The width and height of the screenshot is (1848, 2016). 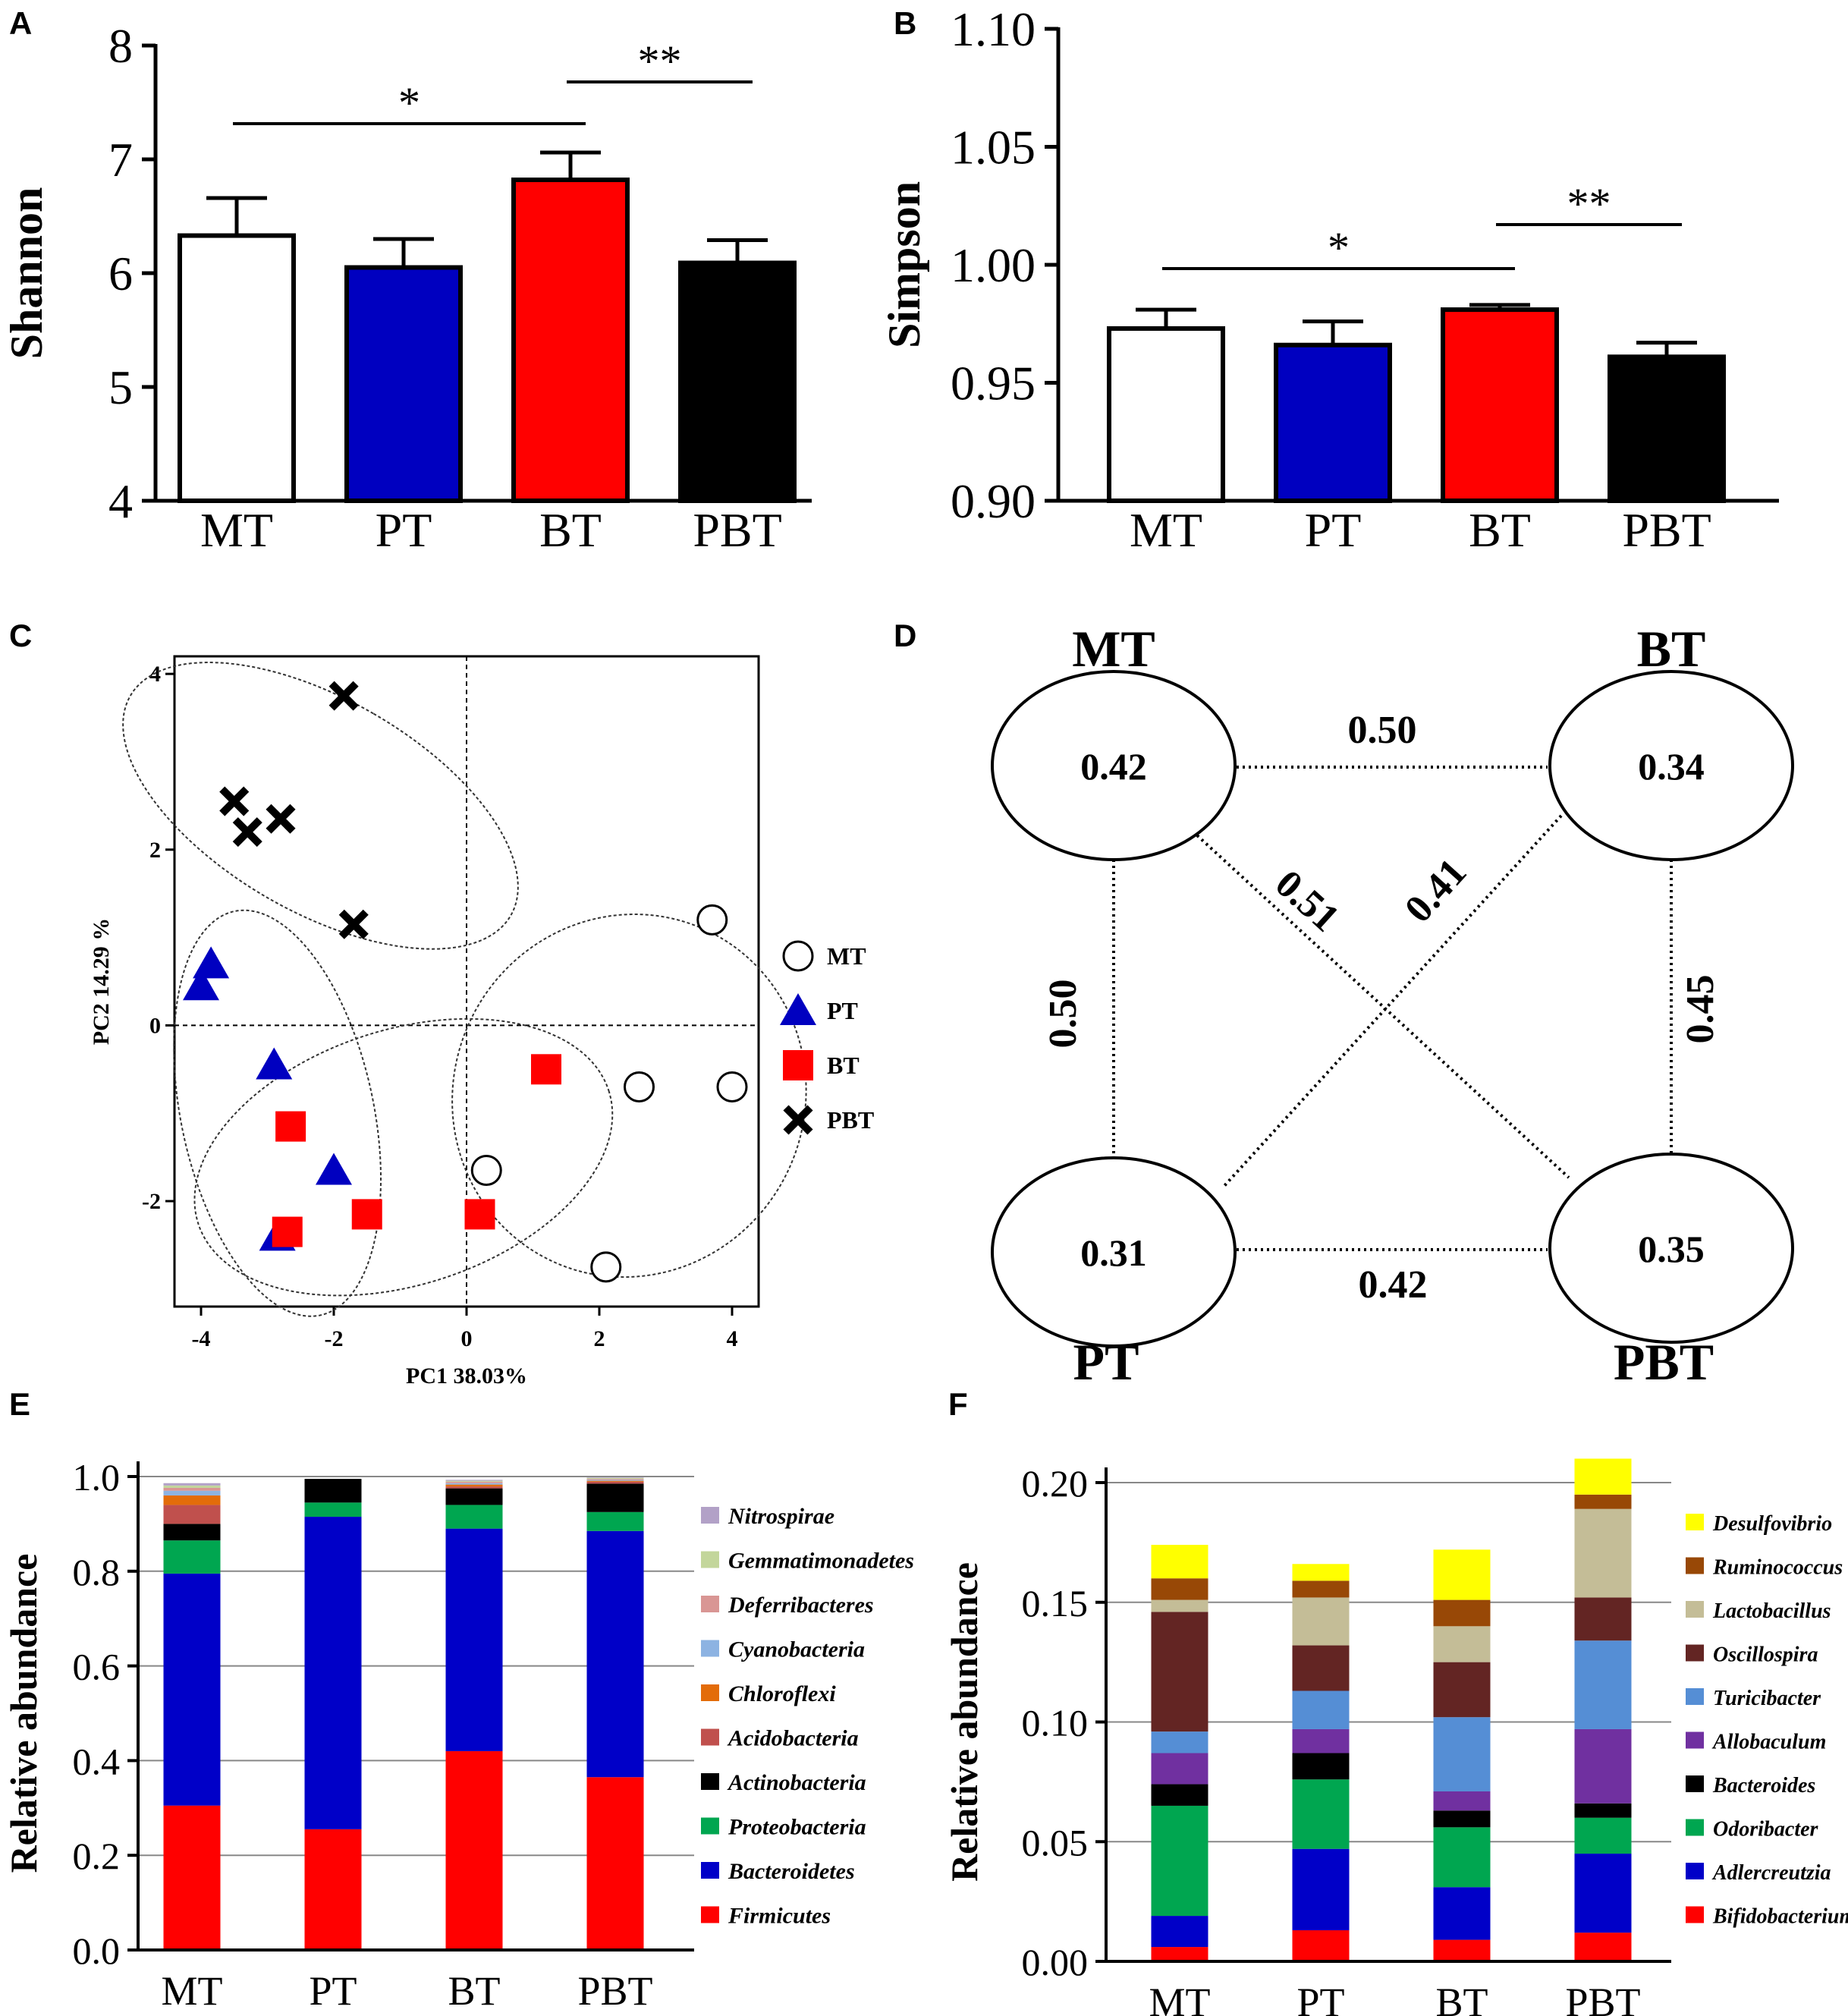 What do you see at coordinates (615, 1863) in the screenshot?
I see `bar-segment-pbt-firmicutes` at bounding box center [615, 1863].